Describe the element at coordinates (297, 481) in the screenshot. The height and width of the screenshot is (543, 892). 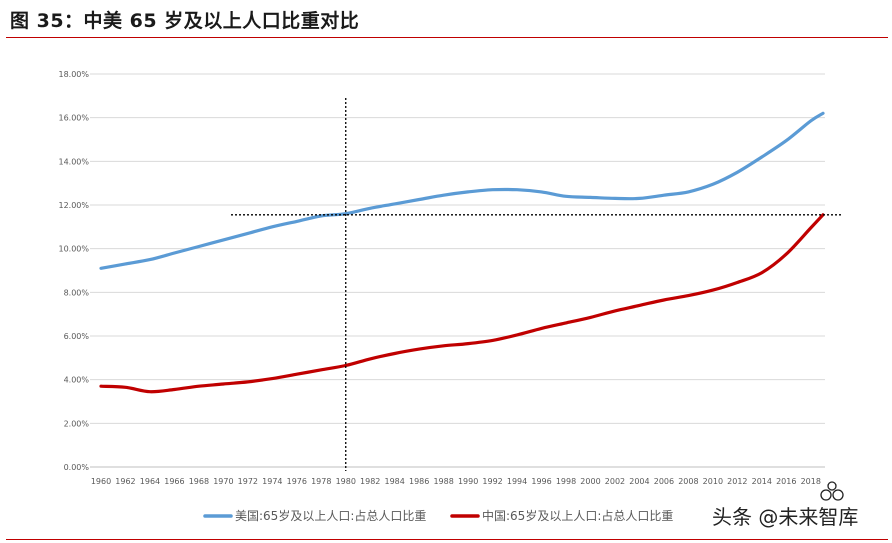
I see `x-tick-label: 1976` at that location.